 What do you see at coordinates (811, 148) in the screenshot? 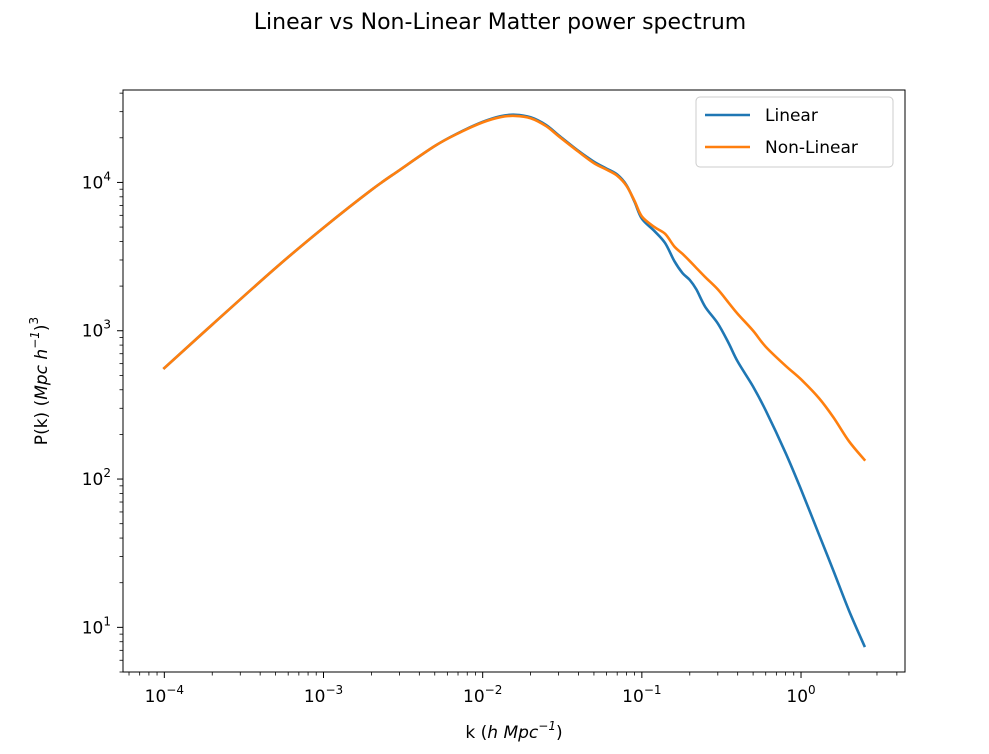
I see `legend-label-non-linear: Non-Linear` at bounding box center [811, 148].